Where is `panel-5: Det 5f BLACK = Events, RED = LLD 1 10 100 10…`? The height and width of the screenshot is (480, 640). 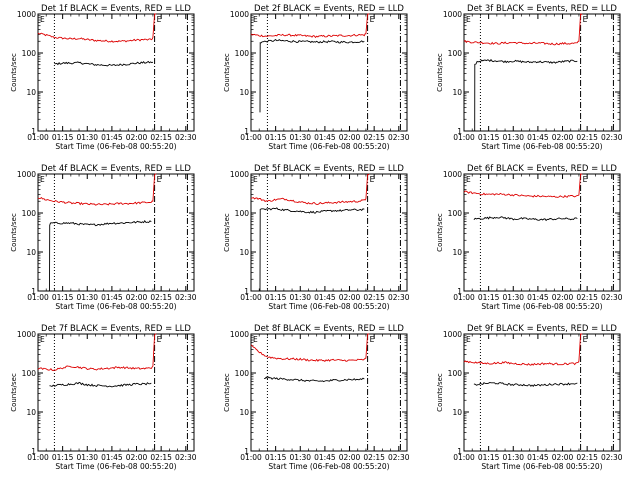 panel-5: Det 5f BLACK = Events, RED = LLD 1 10 100 10… is located at coordinates (316, 237).